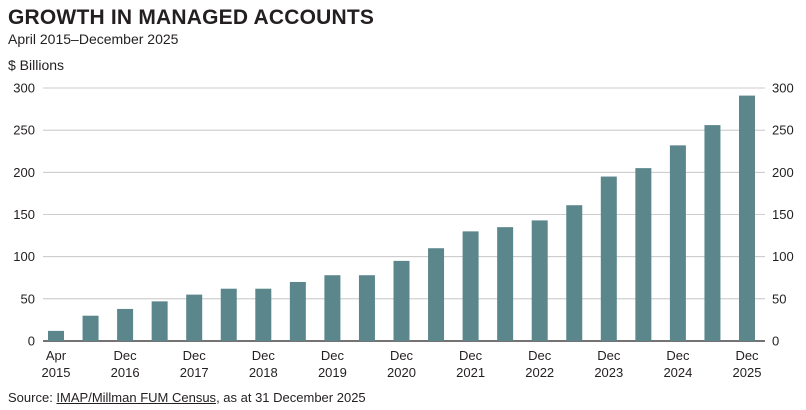 This screenshot has height=410, width=806. What do you see at coordinates (291, 397) in the screenshot?
I see `source-suffix: , as at 31 December 2025` at bounding box center [291, 397].